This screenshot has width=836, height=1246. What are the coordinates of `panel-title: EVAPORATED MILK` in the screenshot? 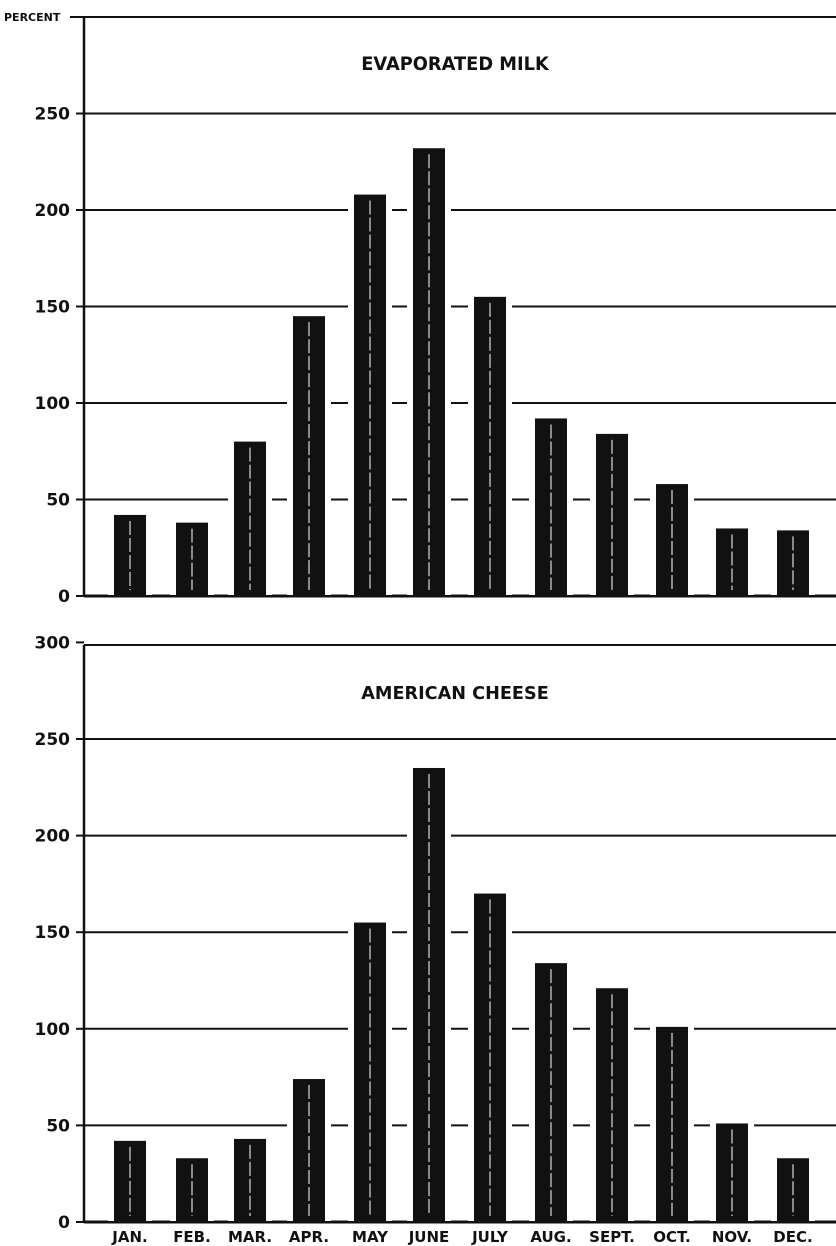 It's located at (455, 64).